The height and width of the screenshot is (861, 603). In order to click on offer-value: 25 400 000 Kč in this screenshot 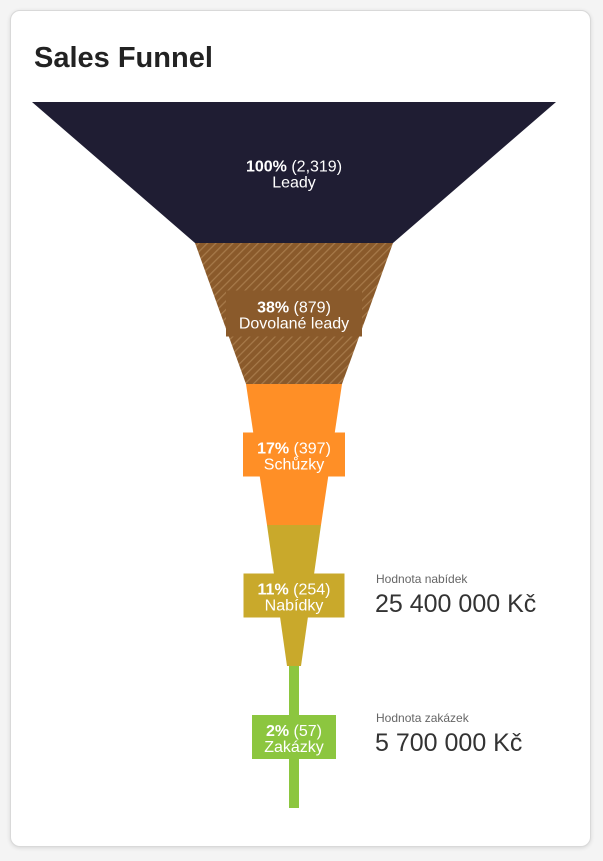, I will do `click(456, 604)`.